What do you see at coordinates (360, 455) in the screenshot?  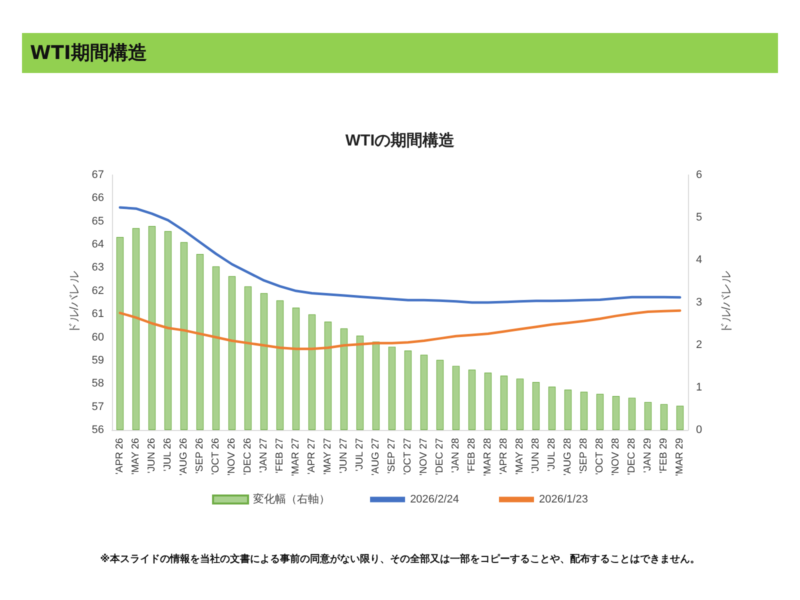 I see `x-tick-label: 'JUL 27` at bounding box center [360, 455].